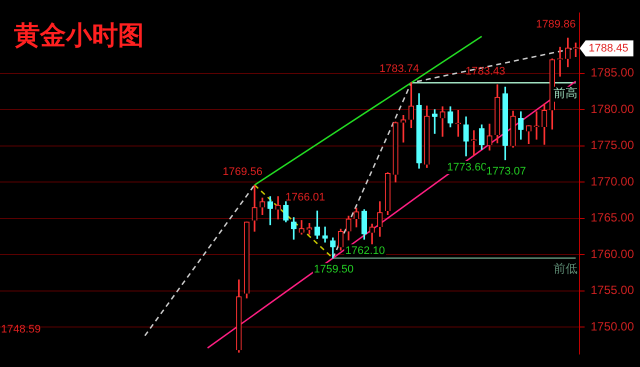 The image size is (640, 367). What do you see at coordinates (334, 270) in the screenshot?
I see `annotation: 1759.50` at bounding box center [334, 270].